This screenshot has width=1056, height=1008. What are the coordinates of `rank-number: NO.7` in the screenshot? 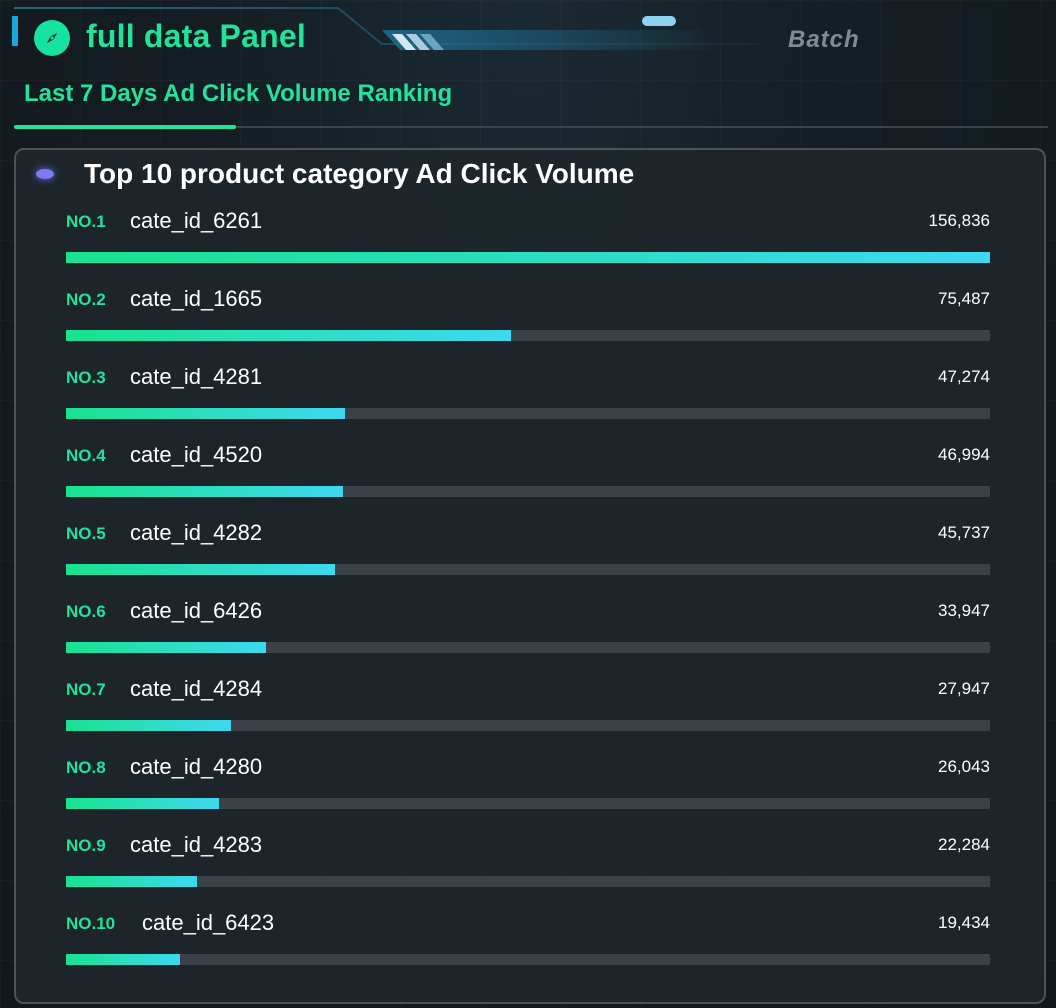 It's located at (86, 689).